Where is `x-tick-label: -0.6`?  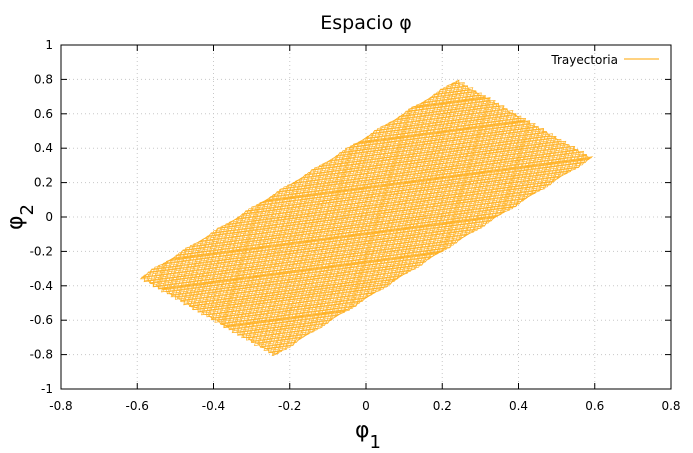 x-tick-label: -0.6 is located at coordinates (137, 406).